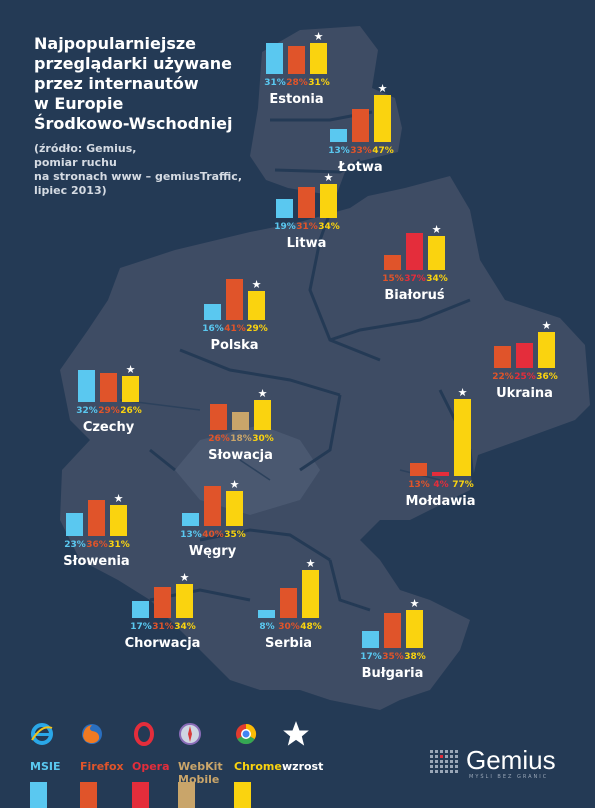 The height and width of the screenshot is (808, 595). What do you see at coordinates (509, 777) in the screenshot?
I see `gemius-logo-tagline: MYŚLI BEZ GRANIC` at bounding box center [509, 777].